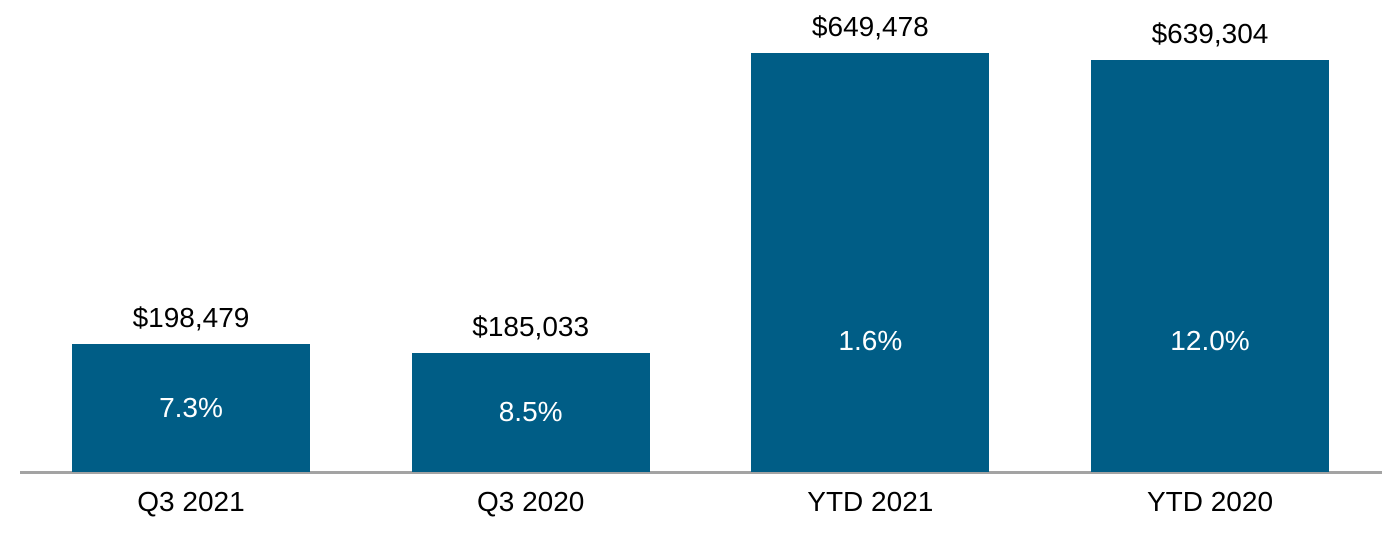  Describe the element at coordinates (191, 317) in the screenshot. I see `bar-value-label: $198,479` at that location.